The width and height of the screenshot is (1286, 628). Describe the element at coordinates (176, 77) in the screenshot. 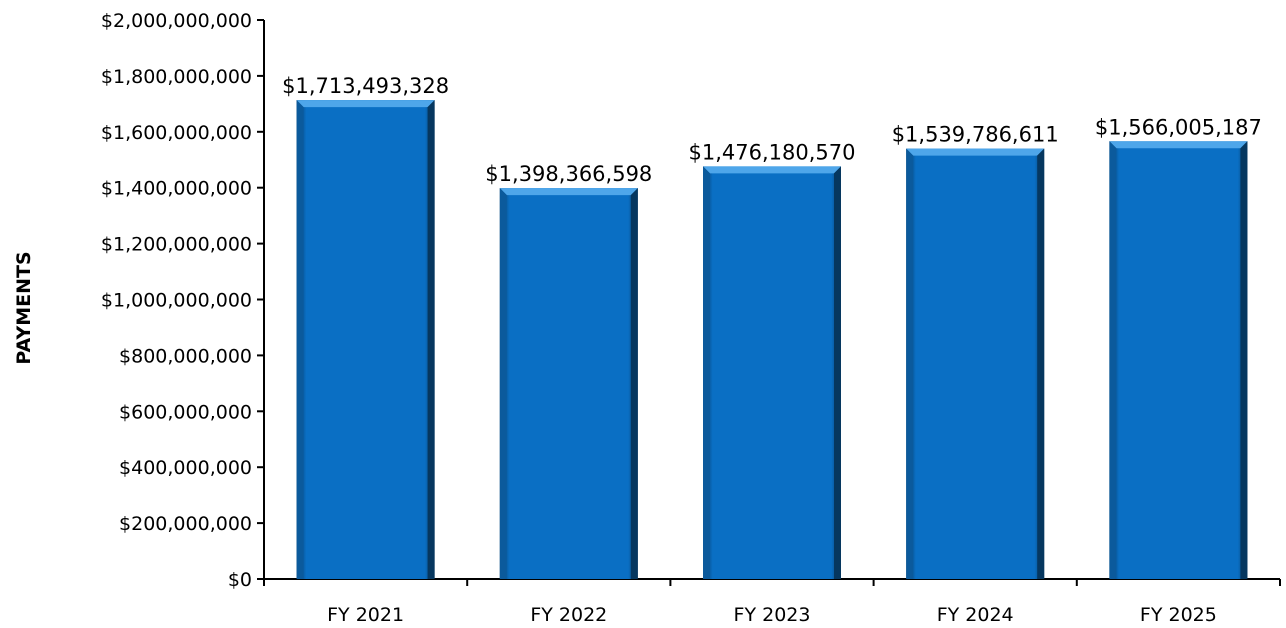

I see `y-tick-label: $1,800,000,000` at that location.